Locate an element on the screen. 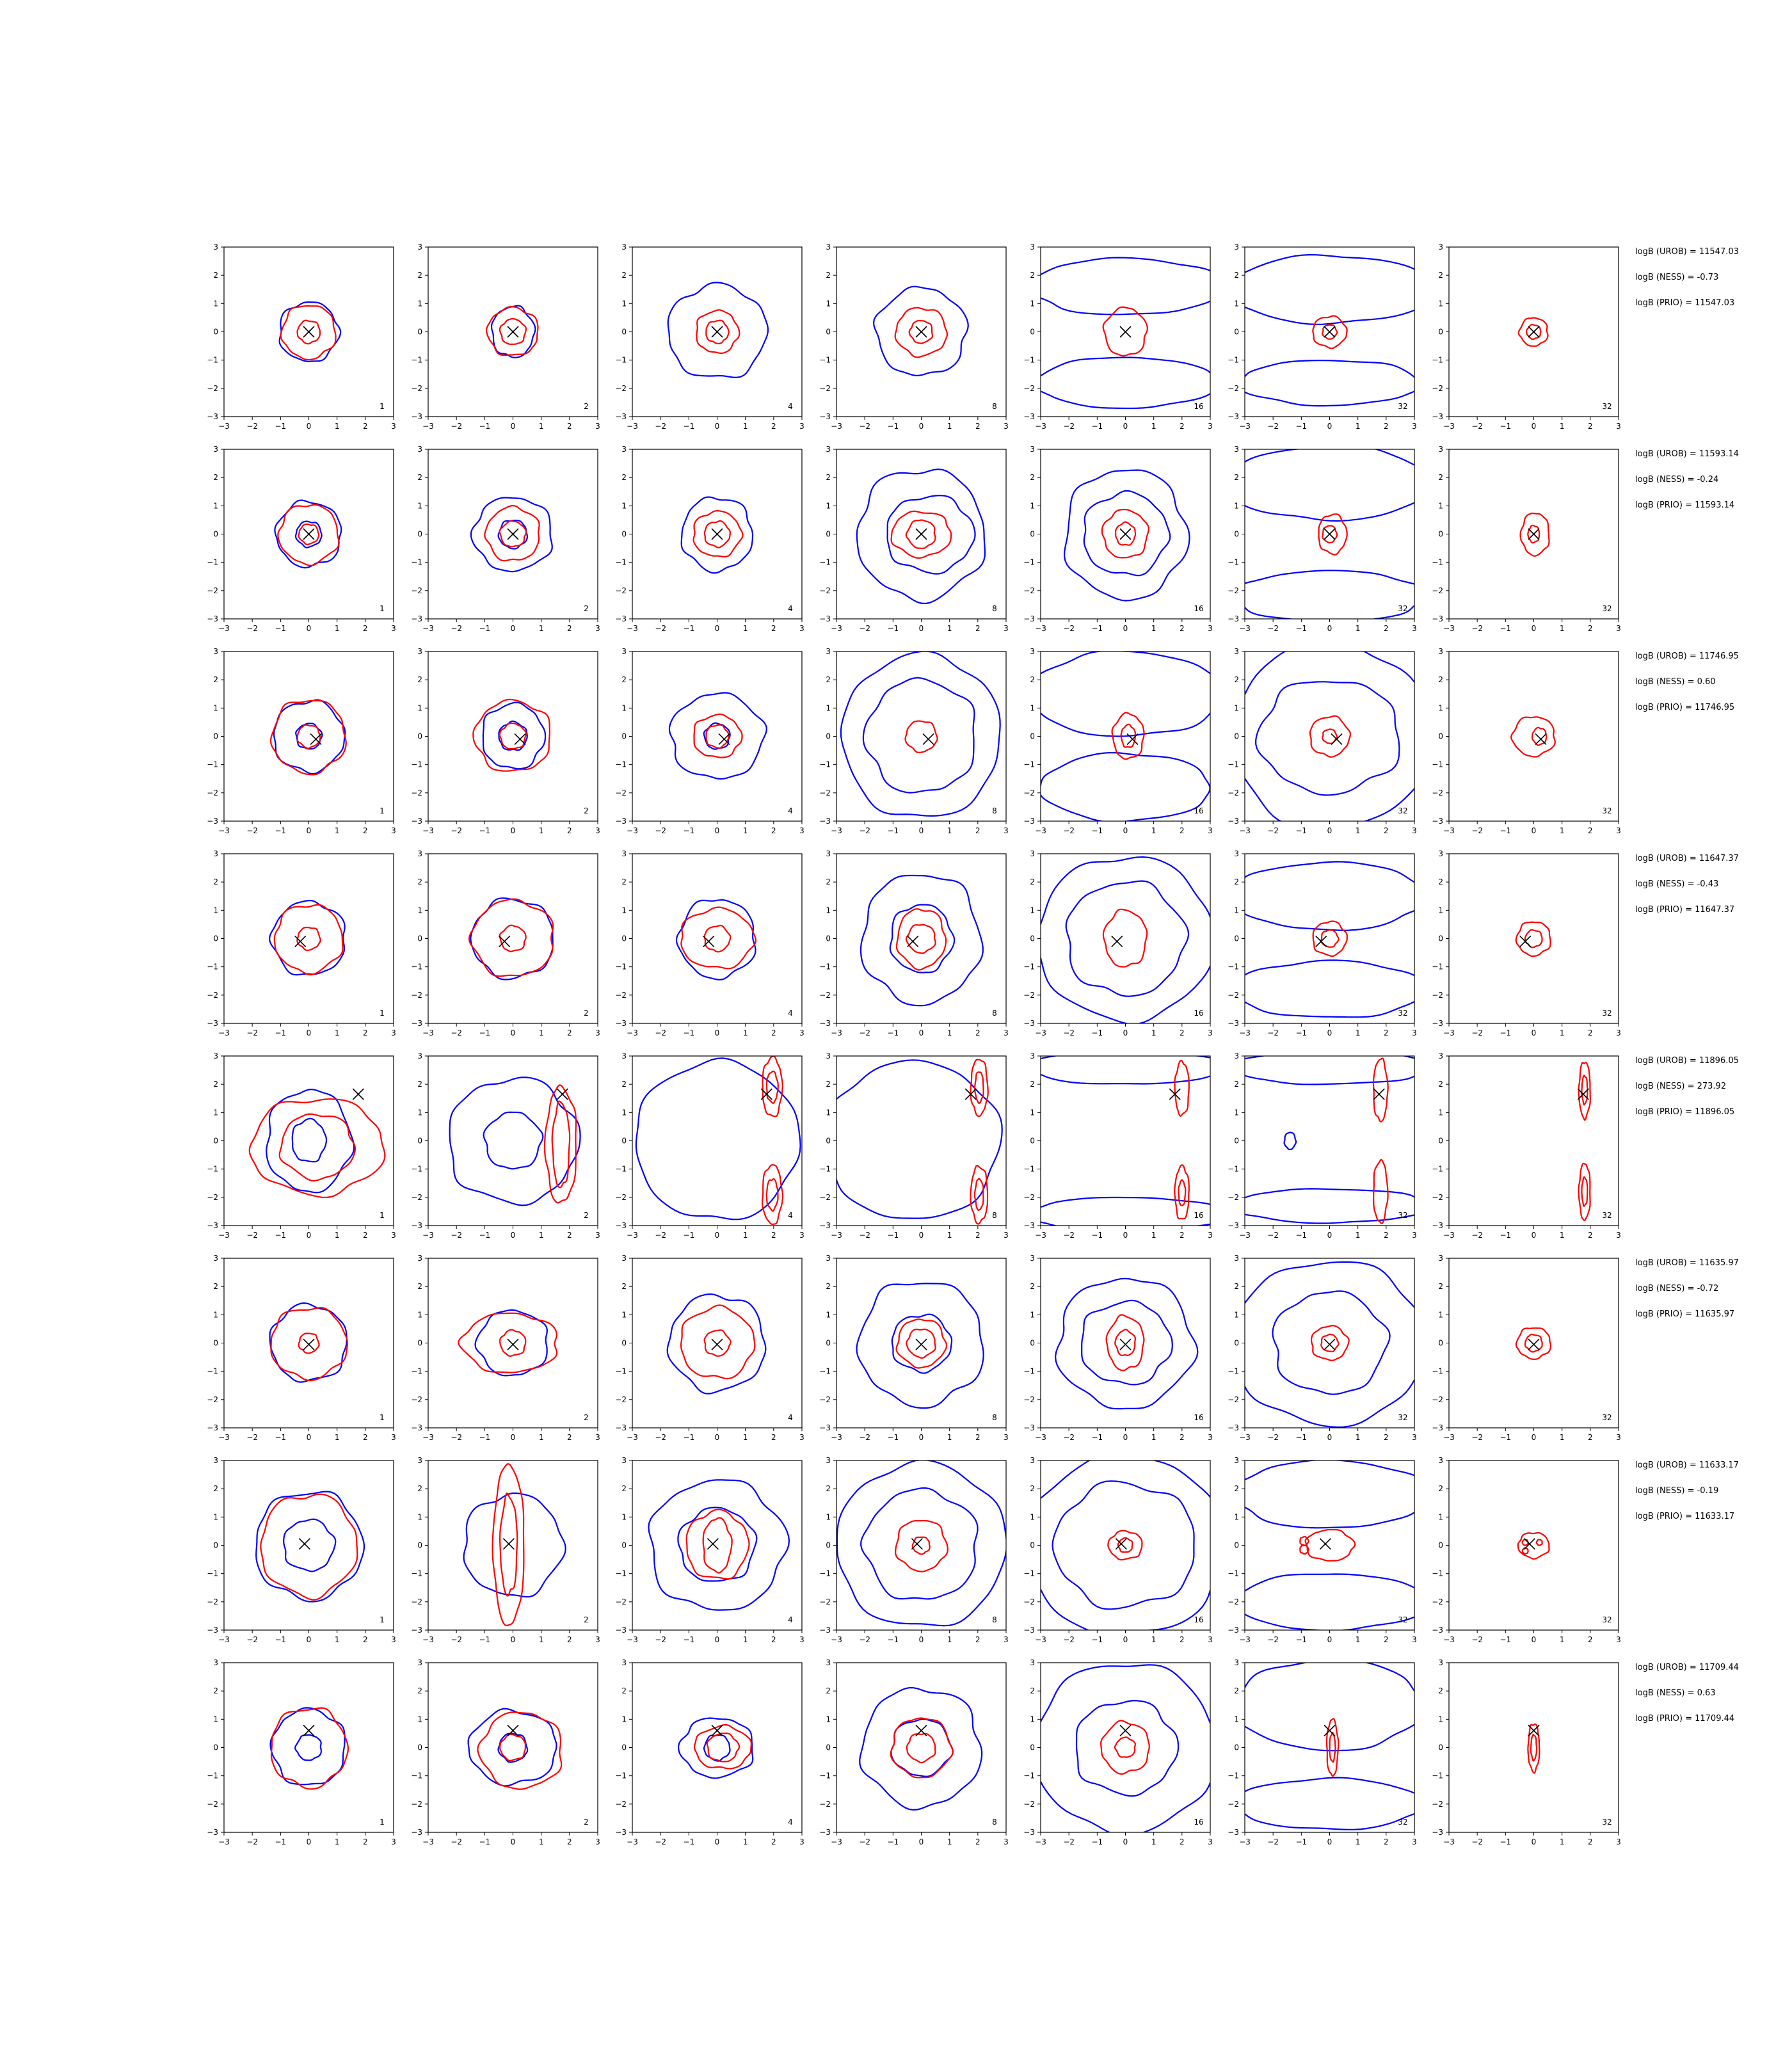 Image resolution: width=1792 pixels, height=2048 pixels. panel-label: 16 is located at coordinates (1198, 1013).